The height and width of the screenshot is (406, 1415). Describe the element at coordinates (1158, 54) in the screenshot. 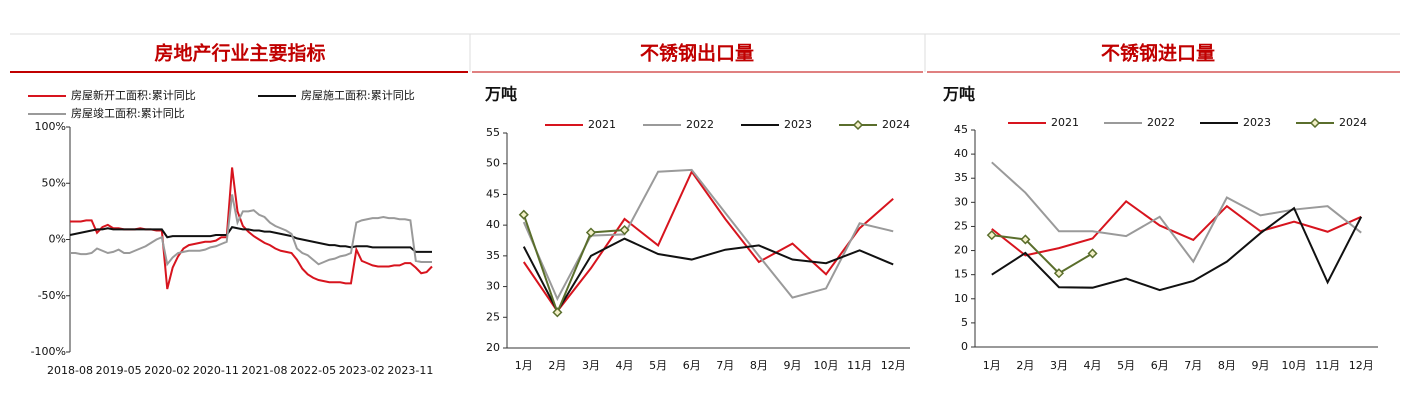

I see `panel-title: 不锈钢进口量` at that location.